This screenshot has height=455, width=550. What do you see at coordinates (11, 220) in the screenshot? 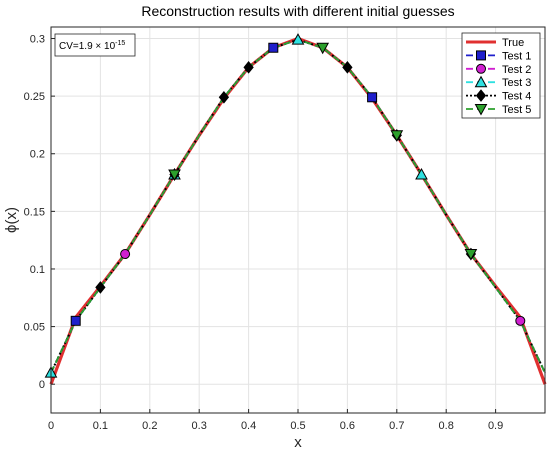
I see `y-axis-label: ϕ(x)` at bounding box center [11, 220].